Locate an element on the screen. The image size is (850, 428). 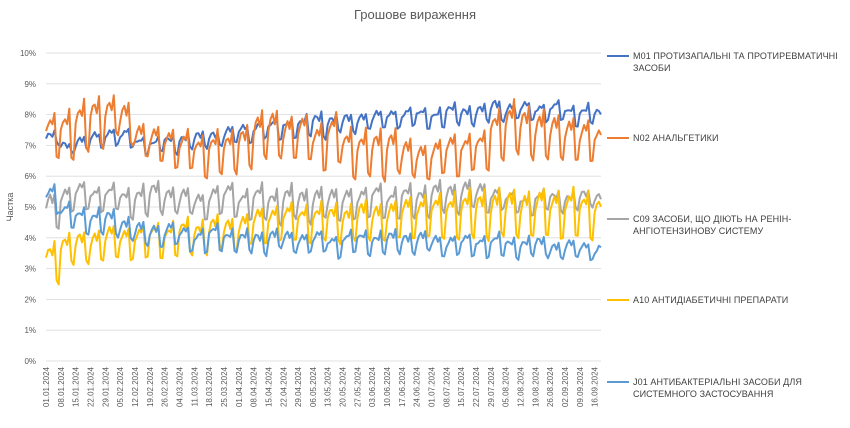
x-tick-label: 27.05.2024 is located at coordinates (357, 386).